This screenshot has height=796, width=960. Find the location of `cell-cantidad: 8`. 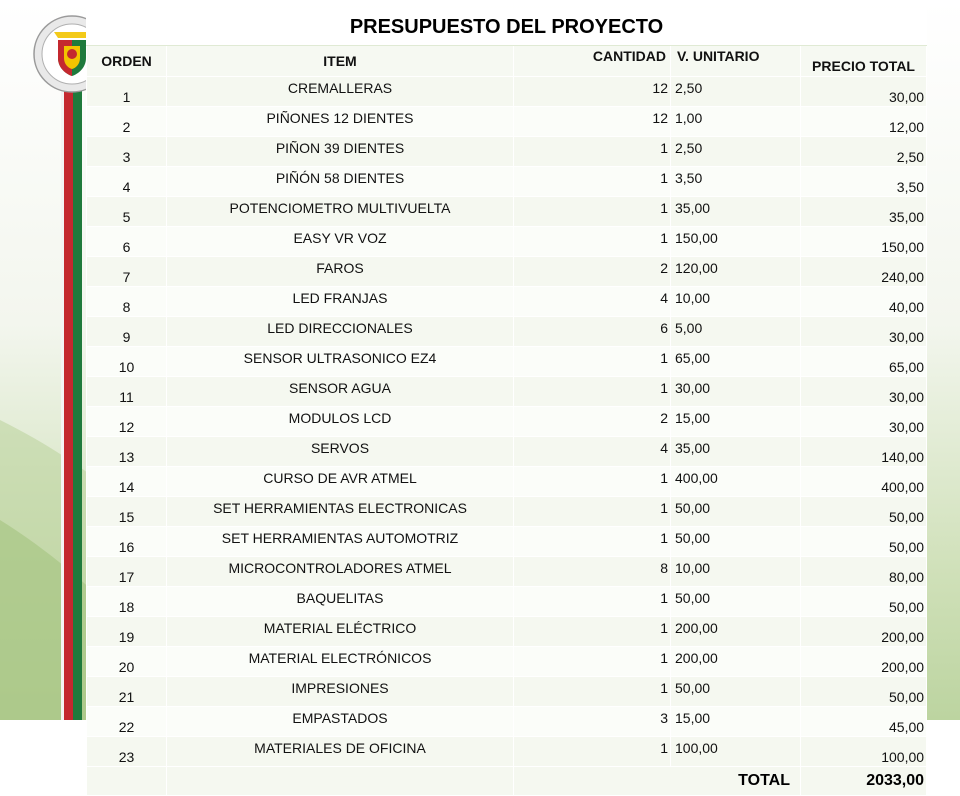

cell-cantidad: 8 is located at coordinates (592, 571).